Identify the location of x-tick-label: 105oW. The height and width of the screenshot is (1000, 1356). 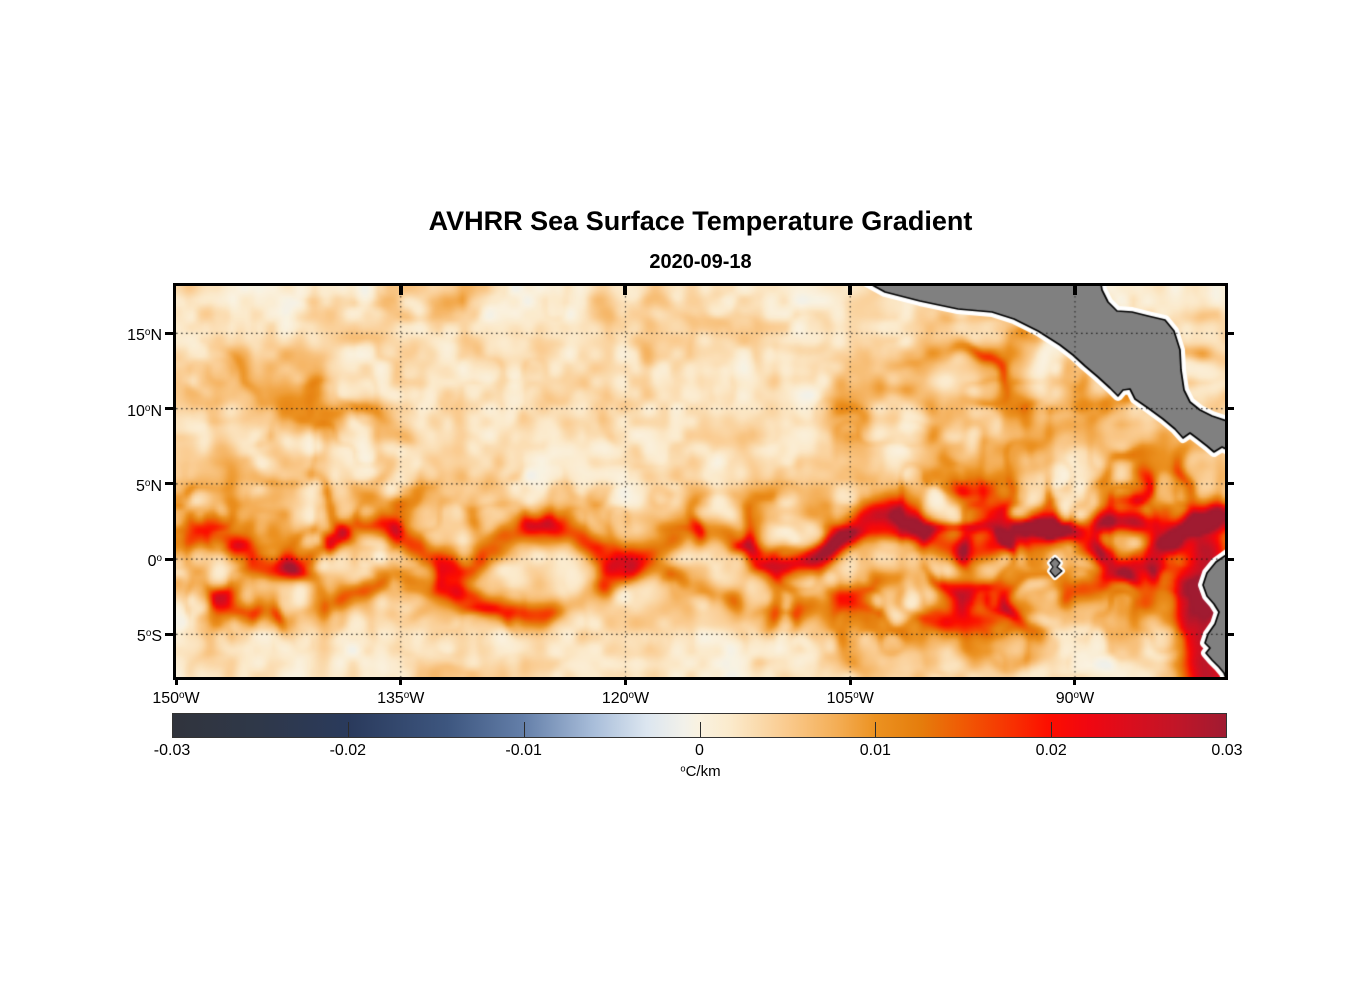
(850, 698).